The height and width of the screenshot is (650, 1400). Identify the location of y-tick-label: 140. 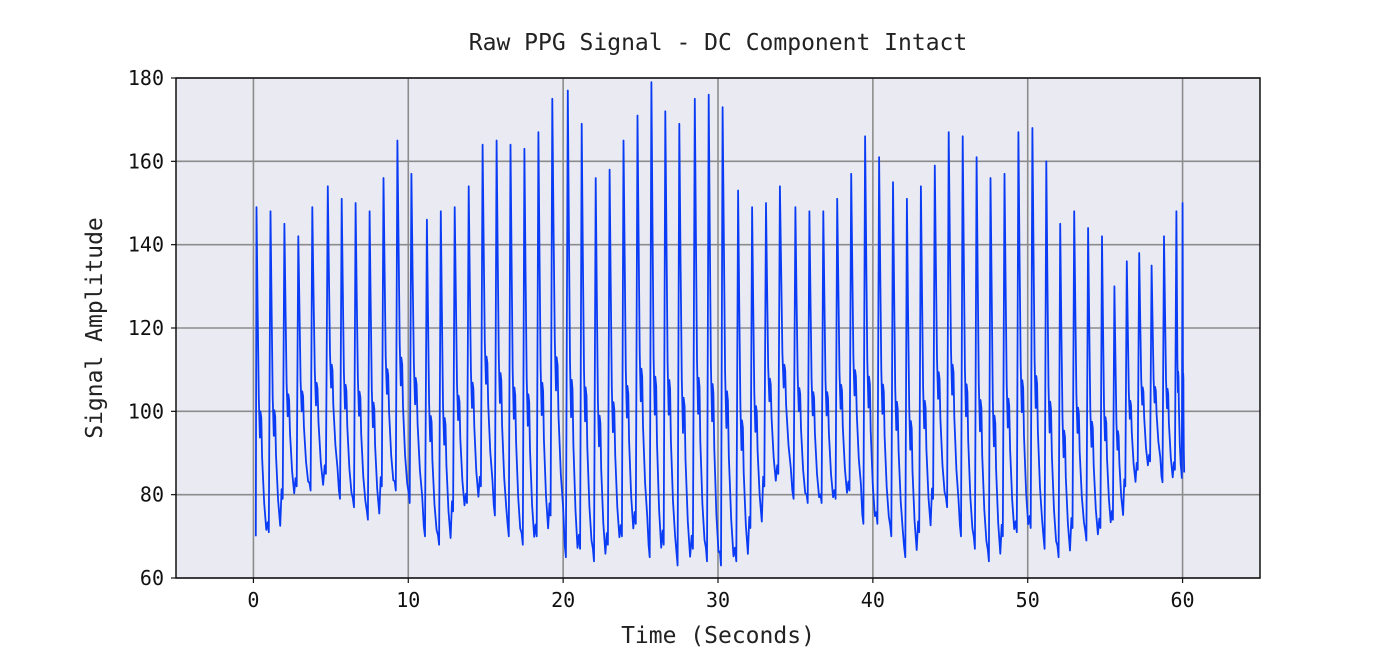
(146, 245).